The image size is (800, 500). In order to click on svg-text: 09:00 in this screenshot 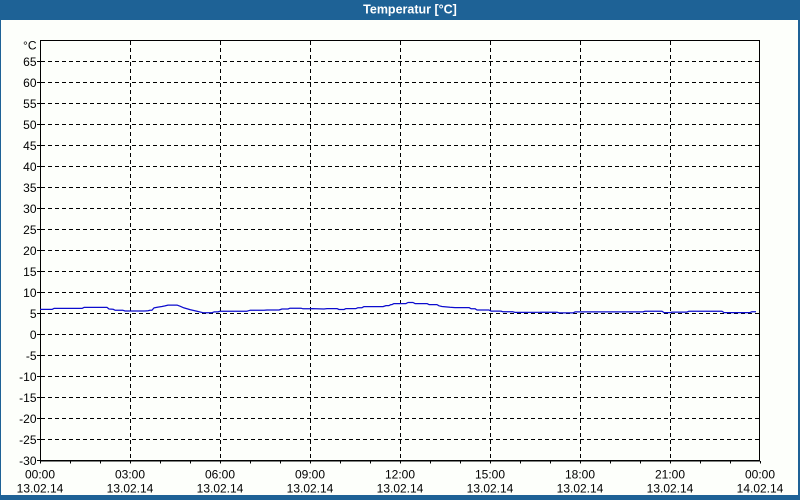, I will do `click(310, 475)`.